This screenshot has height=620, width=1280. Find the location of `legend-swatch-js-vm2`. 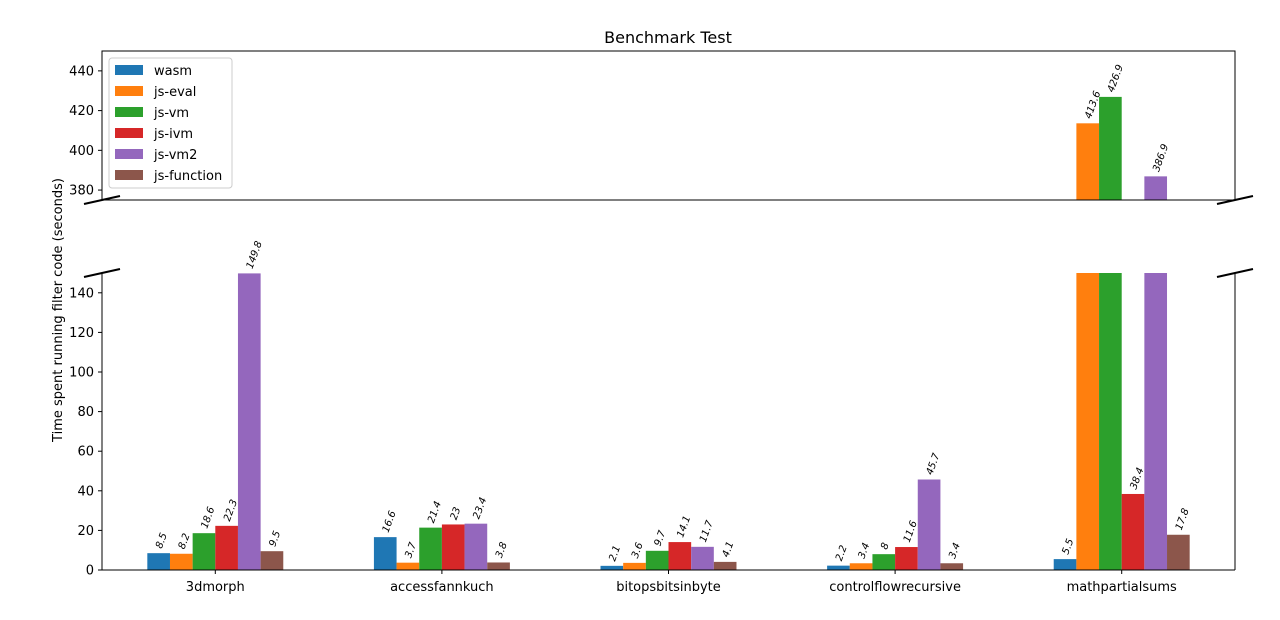

legend-swatch-js-vm2 is located at coordinates (129, 154).